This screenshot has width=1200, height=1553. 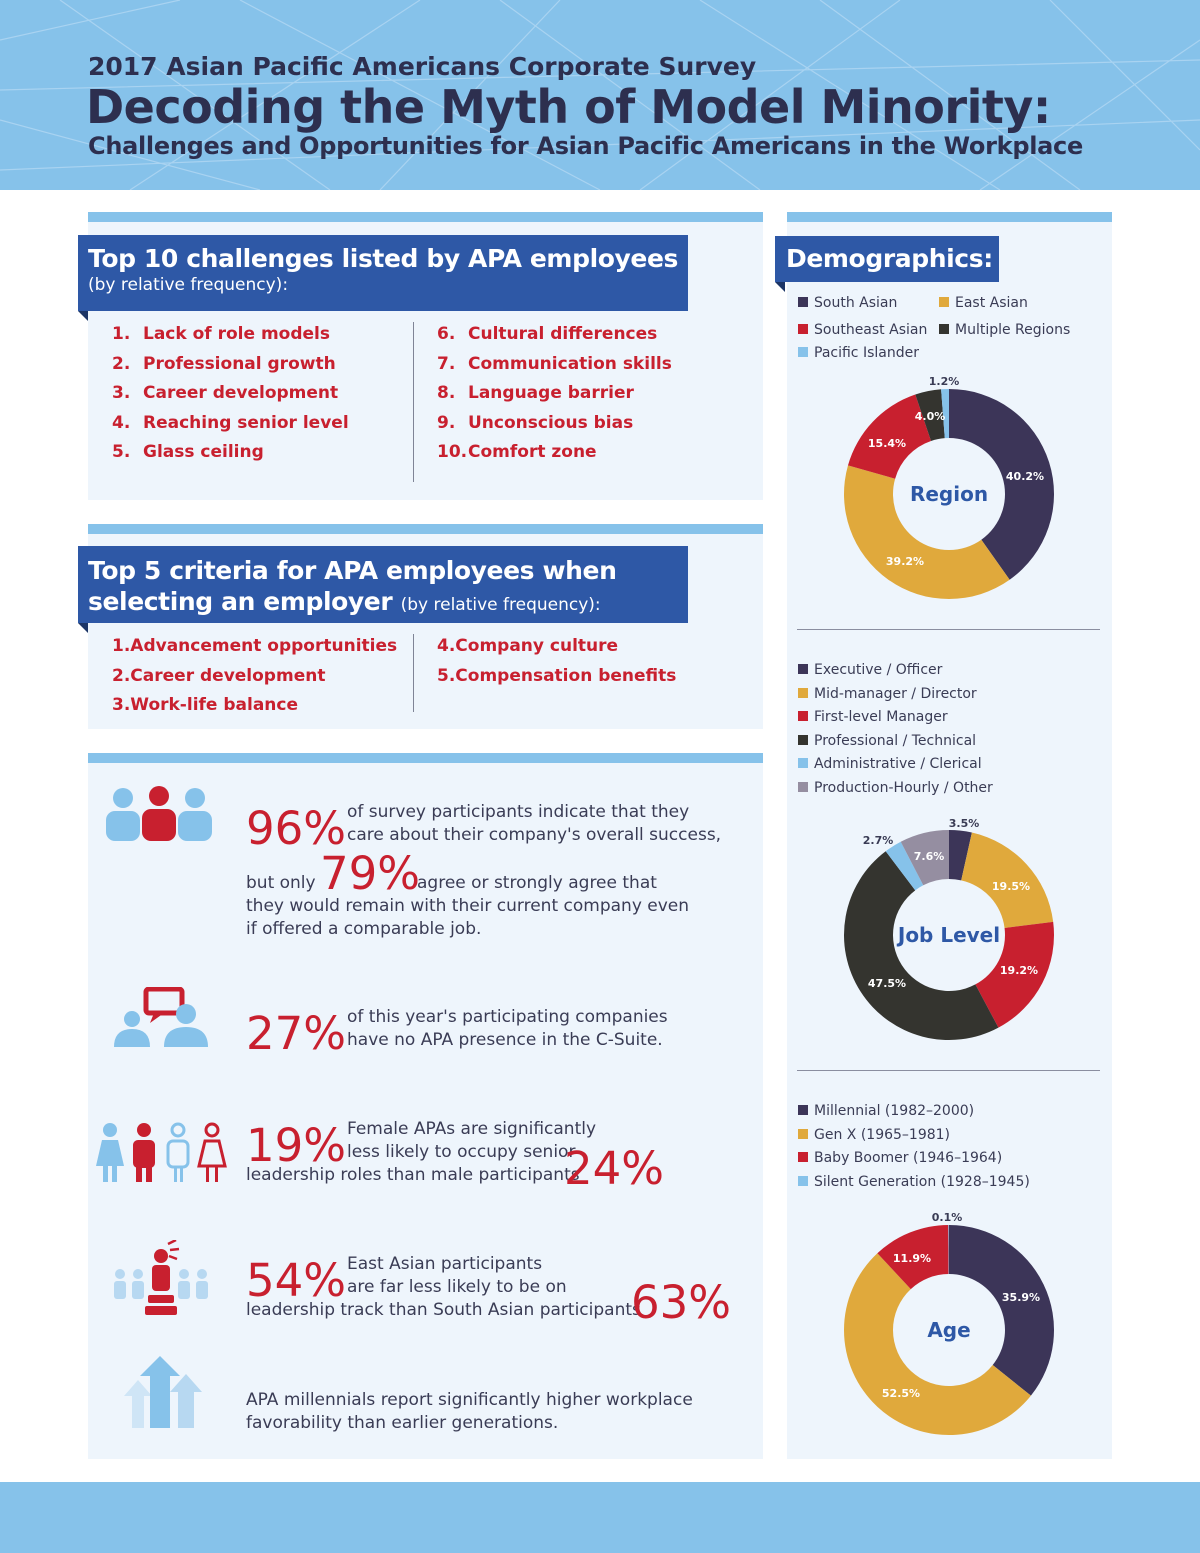 What do you see at coordinates (364, 929) in the screenshot?
I see `stat-text: if offered a comparable job.` at bounding box center [364, 929].